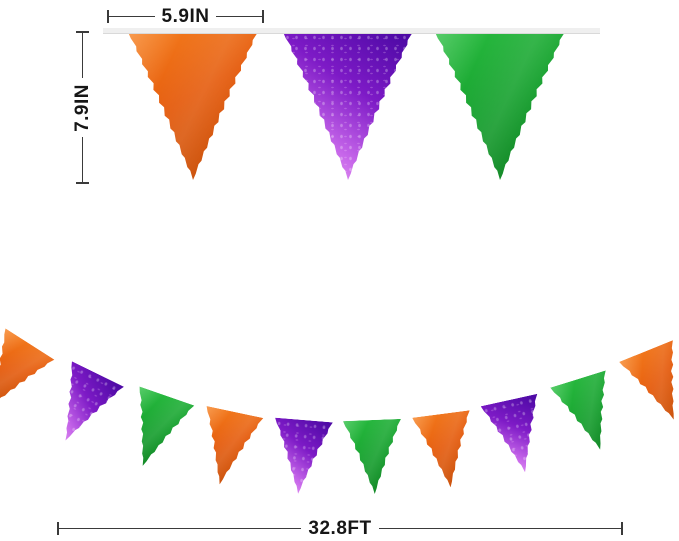 The image size is (679, 541). I want to click on width-dimension: 5.9IN, so click(186, 16).